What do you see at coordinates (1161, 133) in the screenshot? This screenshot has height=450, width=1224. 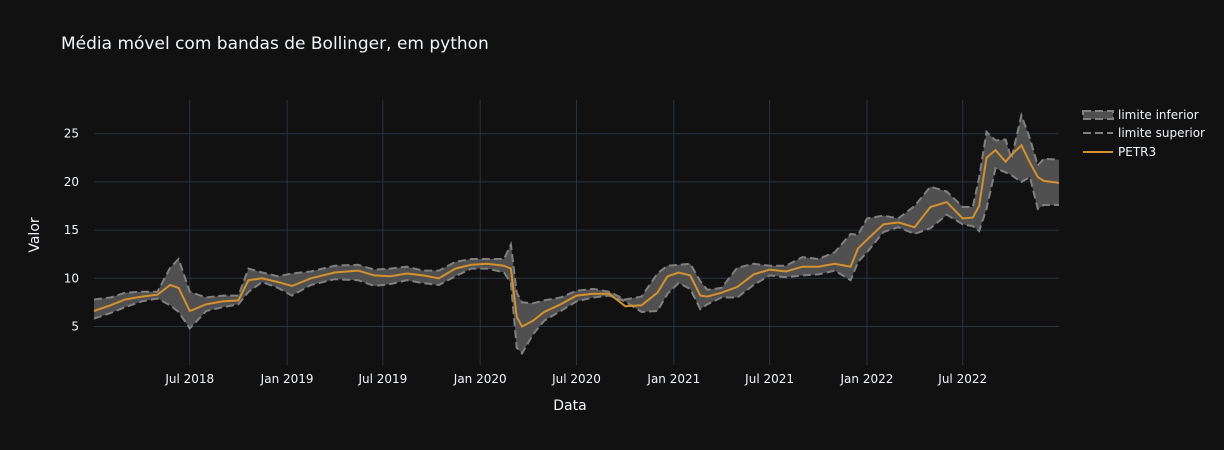 I see `legend-label-upper: limite superior` at bounding box center [1161, 133].